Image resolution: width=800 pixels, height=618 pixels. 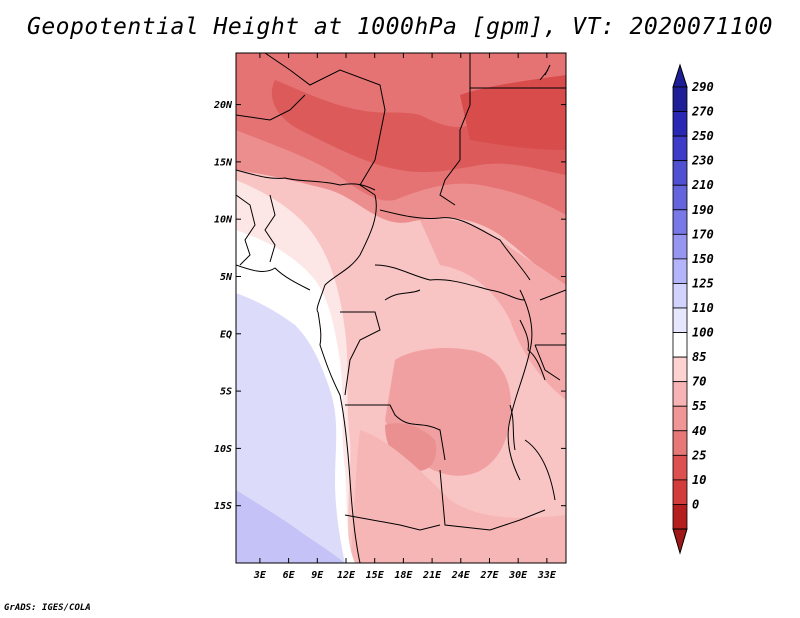 I want to click on border-gabon-congo, so click(x=360, y=353).